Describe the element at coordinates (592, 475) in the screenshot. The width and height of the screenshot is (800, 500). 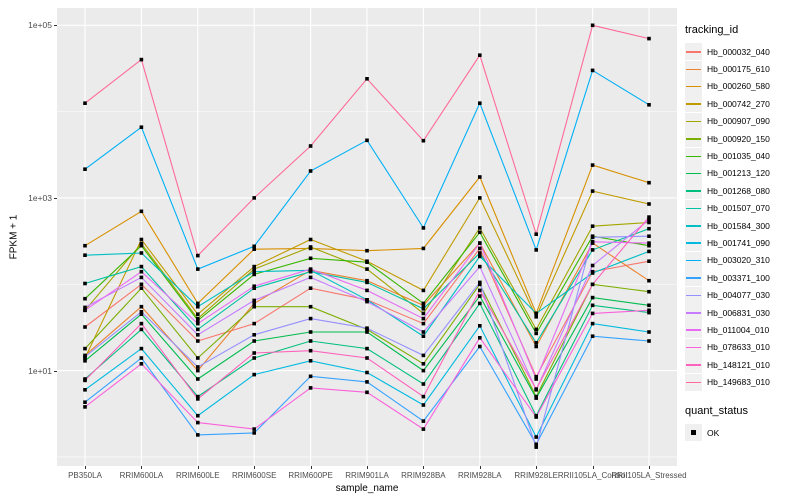
I see `x-tick-label-RRII105LA_Control: RRII105LA_Control` at that location.